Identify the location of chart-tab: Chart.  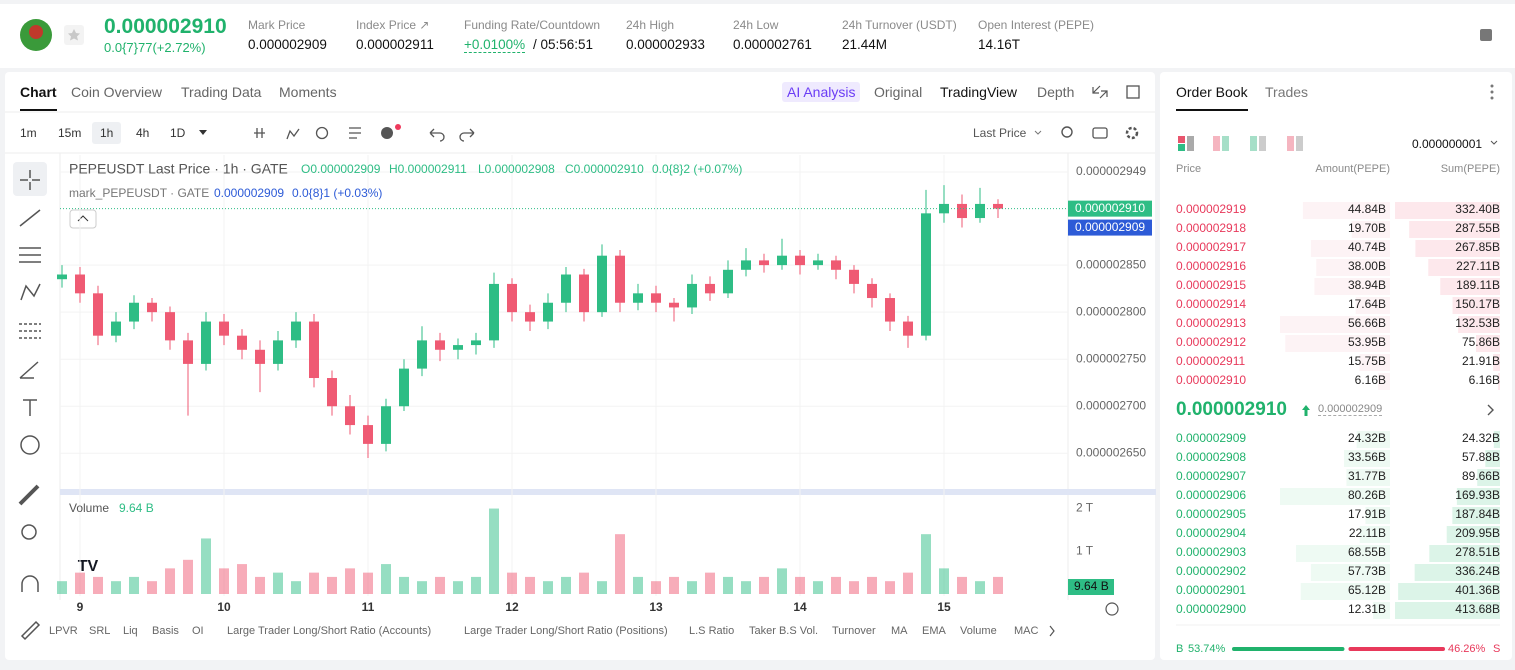
(38, 97).